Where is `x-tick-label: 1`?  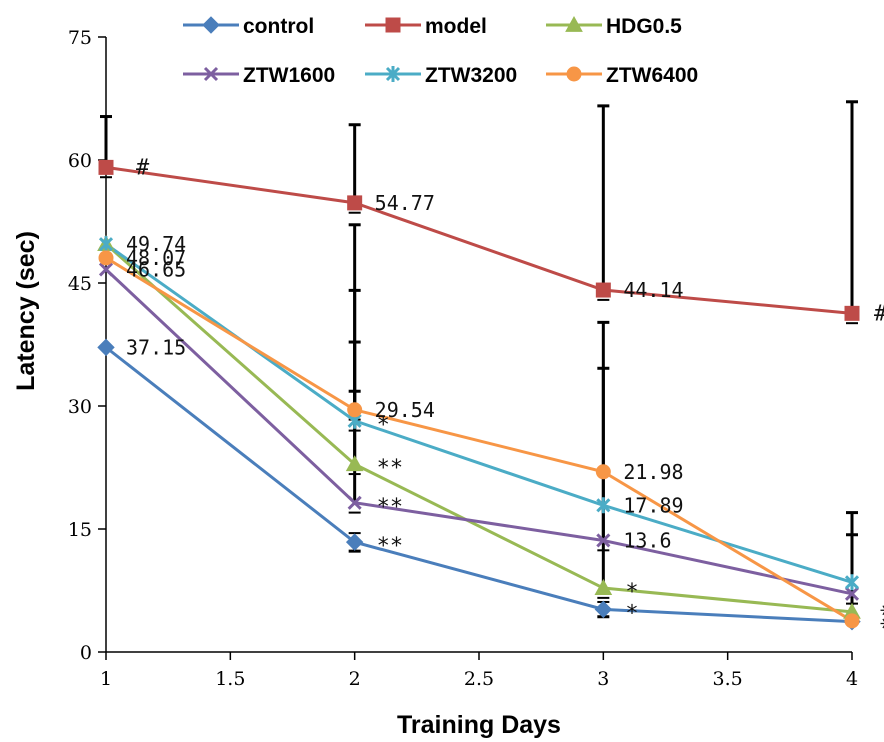
x-tick-label: 1 is located at coordinates (106, 679).